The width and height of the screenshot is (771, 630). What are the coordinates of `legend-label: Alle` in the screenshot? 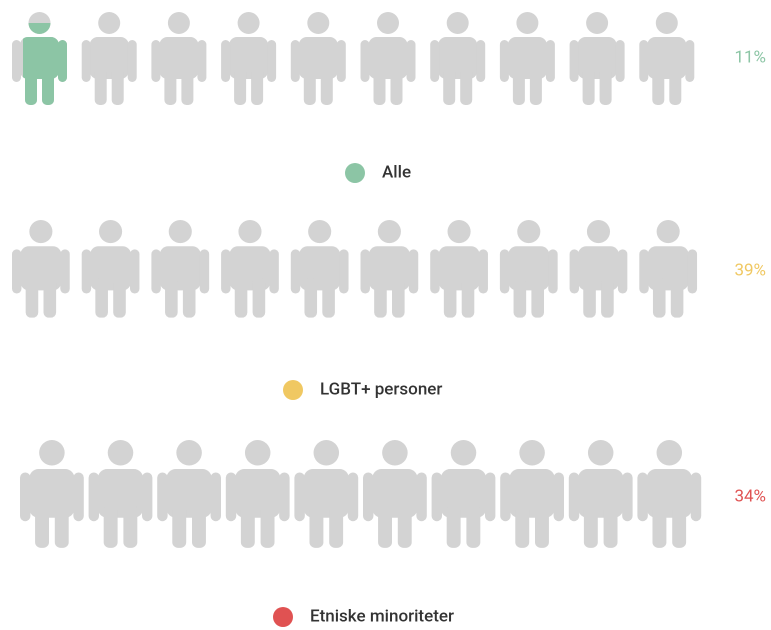 It's located at (396, 172).